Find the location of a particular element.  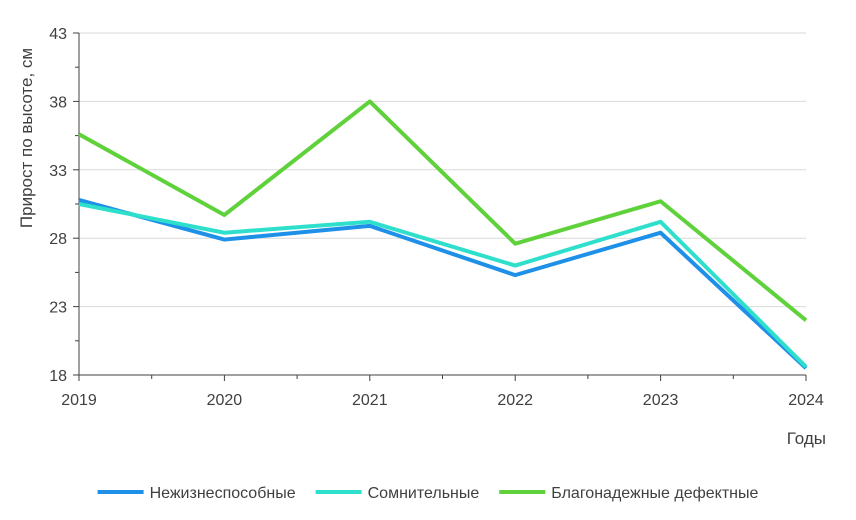

y-axis-title: Прирост по высоте, см is located at coordinates (26, 138).